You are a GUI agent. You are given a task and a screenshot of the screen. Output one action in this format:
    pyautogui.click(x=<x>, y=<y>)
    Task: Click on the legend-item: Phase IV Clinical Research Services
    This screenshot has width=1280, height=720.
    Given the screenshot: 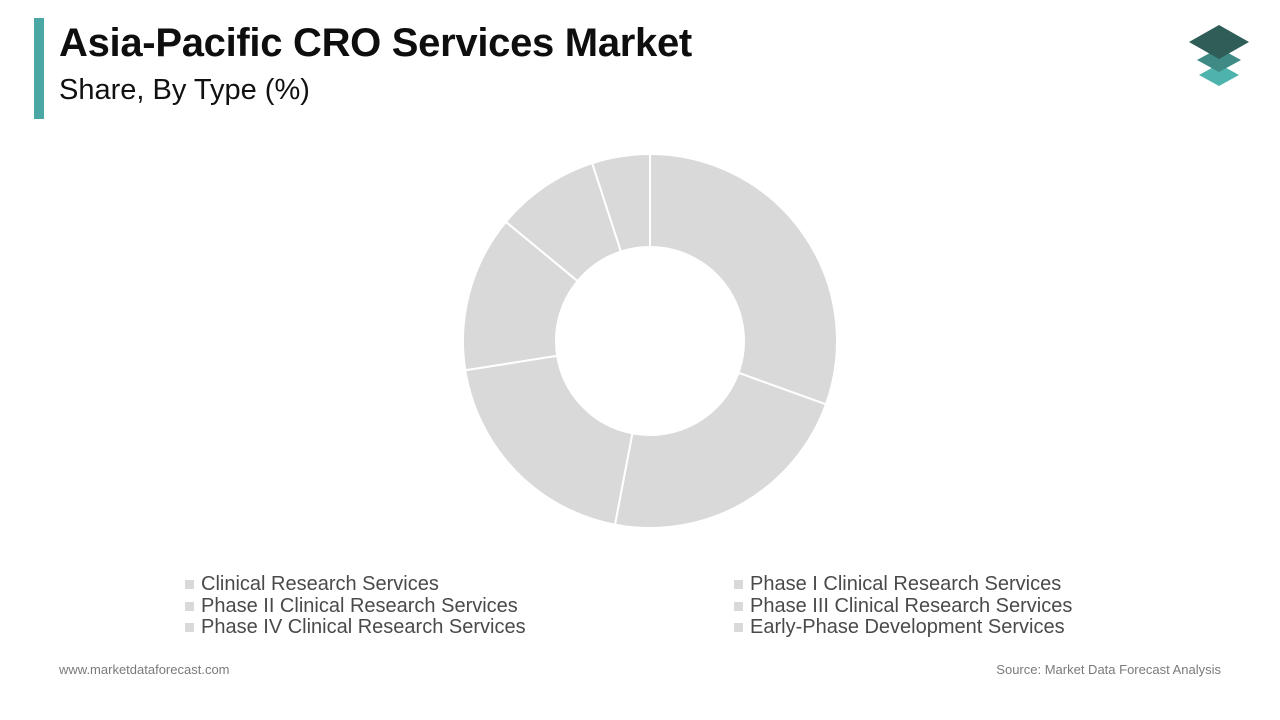 What is the action you would take?
    pyautogui.click(x=355, y=627)
    